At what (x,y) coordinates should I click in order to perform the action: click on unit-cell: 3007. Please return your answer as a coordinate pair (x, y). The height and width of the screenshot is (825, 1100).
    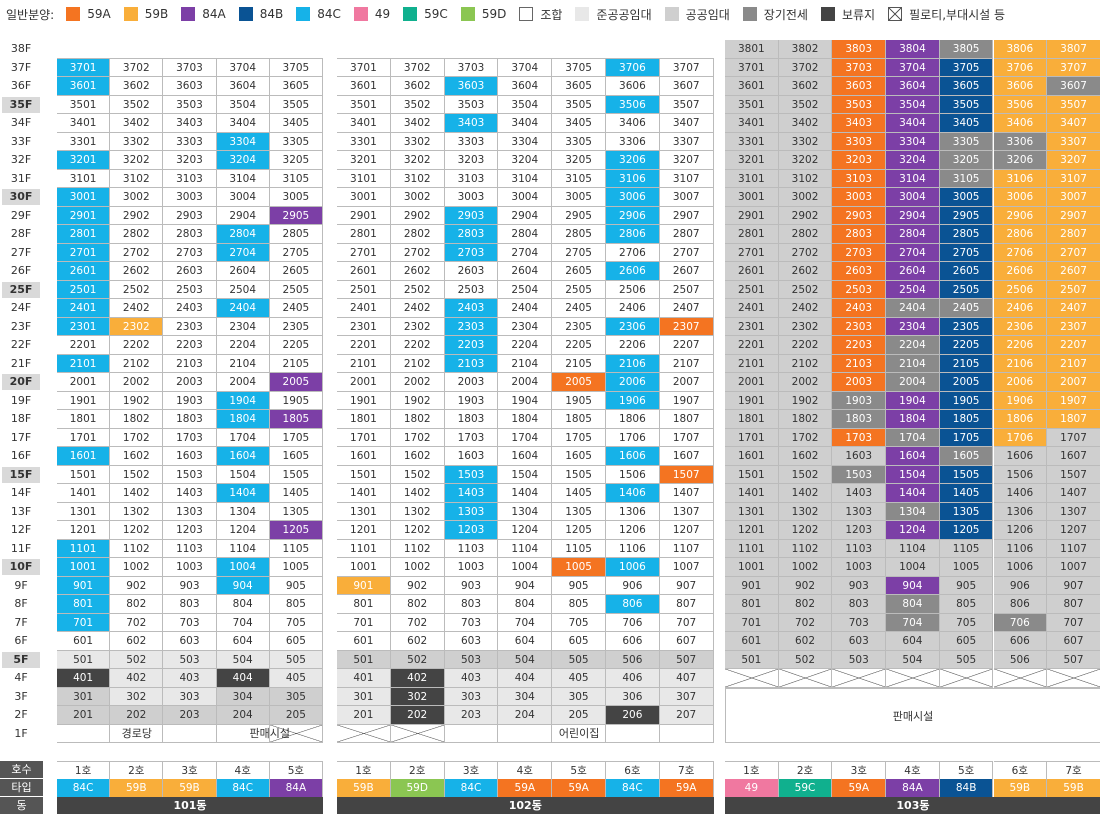
    Looking at the image, I should click on (1073, 197).